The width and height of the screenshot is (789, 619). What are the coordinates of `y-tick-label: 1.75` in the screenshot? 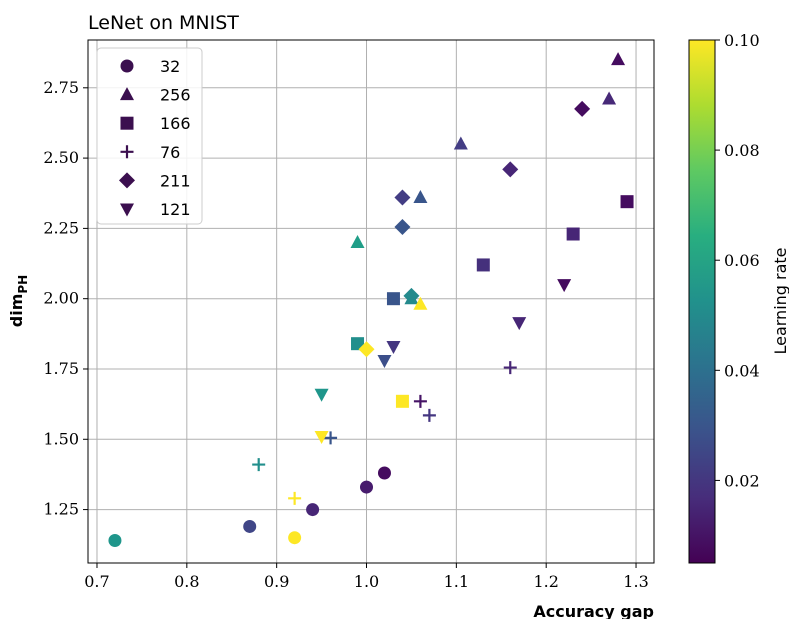 It's located at (61, 368).